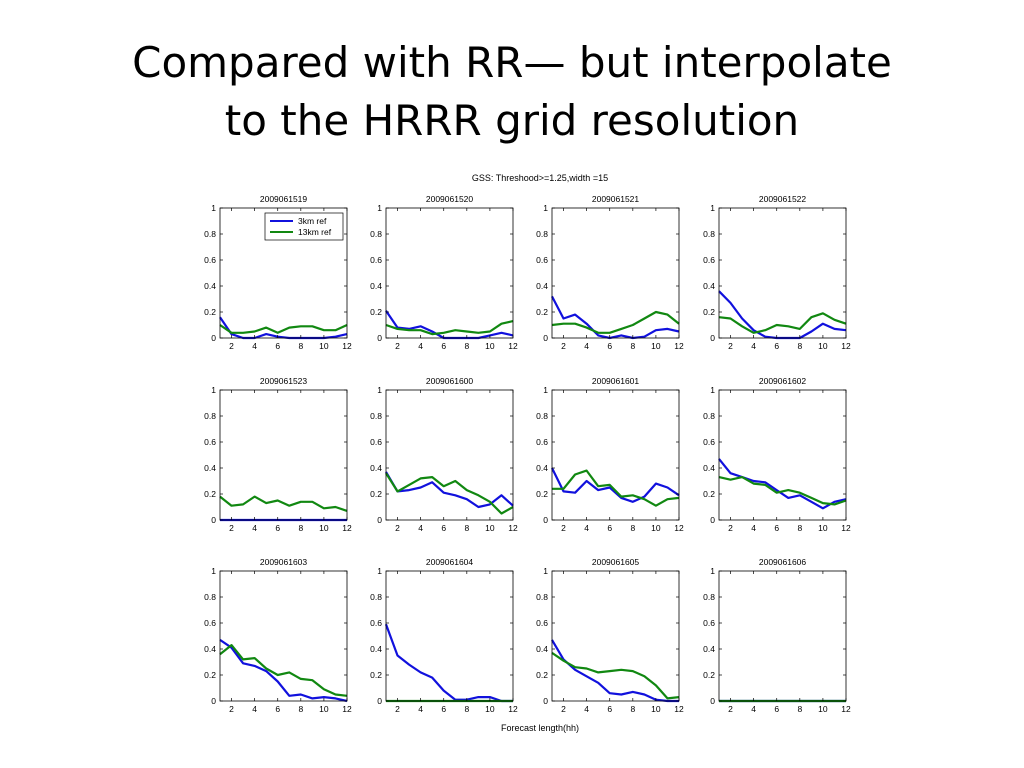 The height and width of the screenshot is (768, 1024). I want to click on subplot-title: 2009061521, so click(616, 199).